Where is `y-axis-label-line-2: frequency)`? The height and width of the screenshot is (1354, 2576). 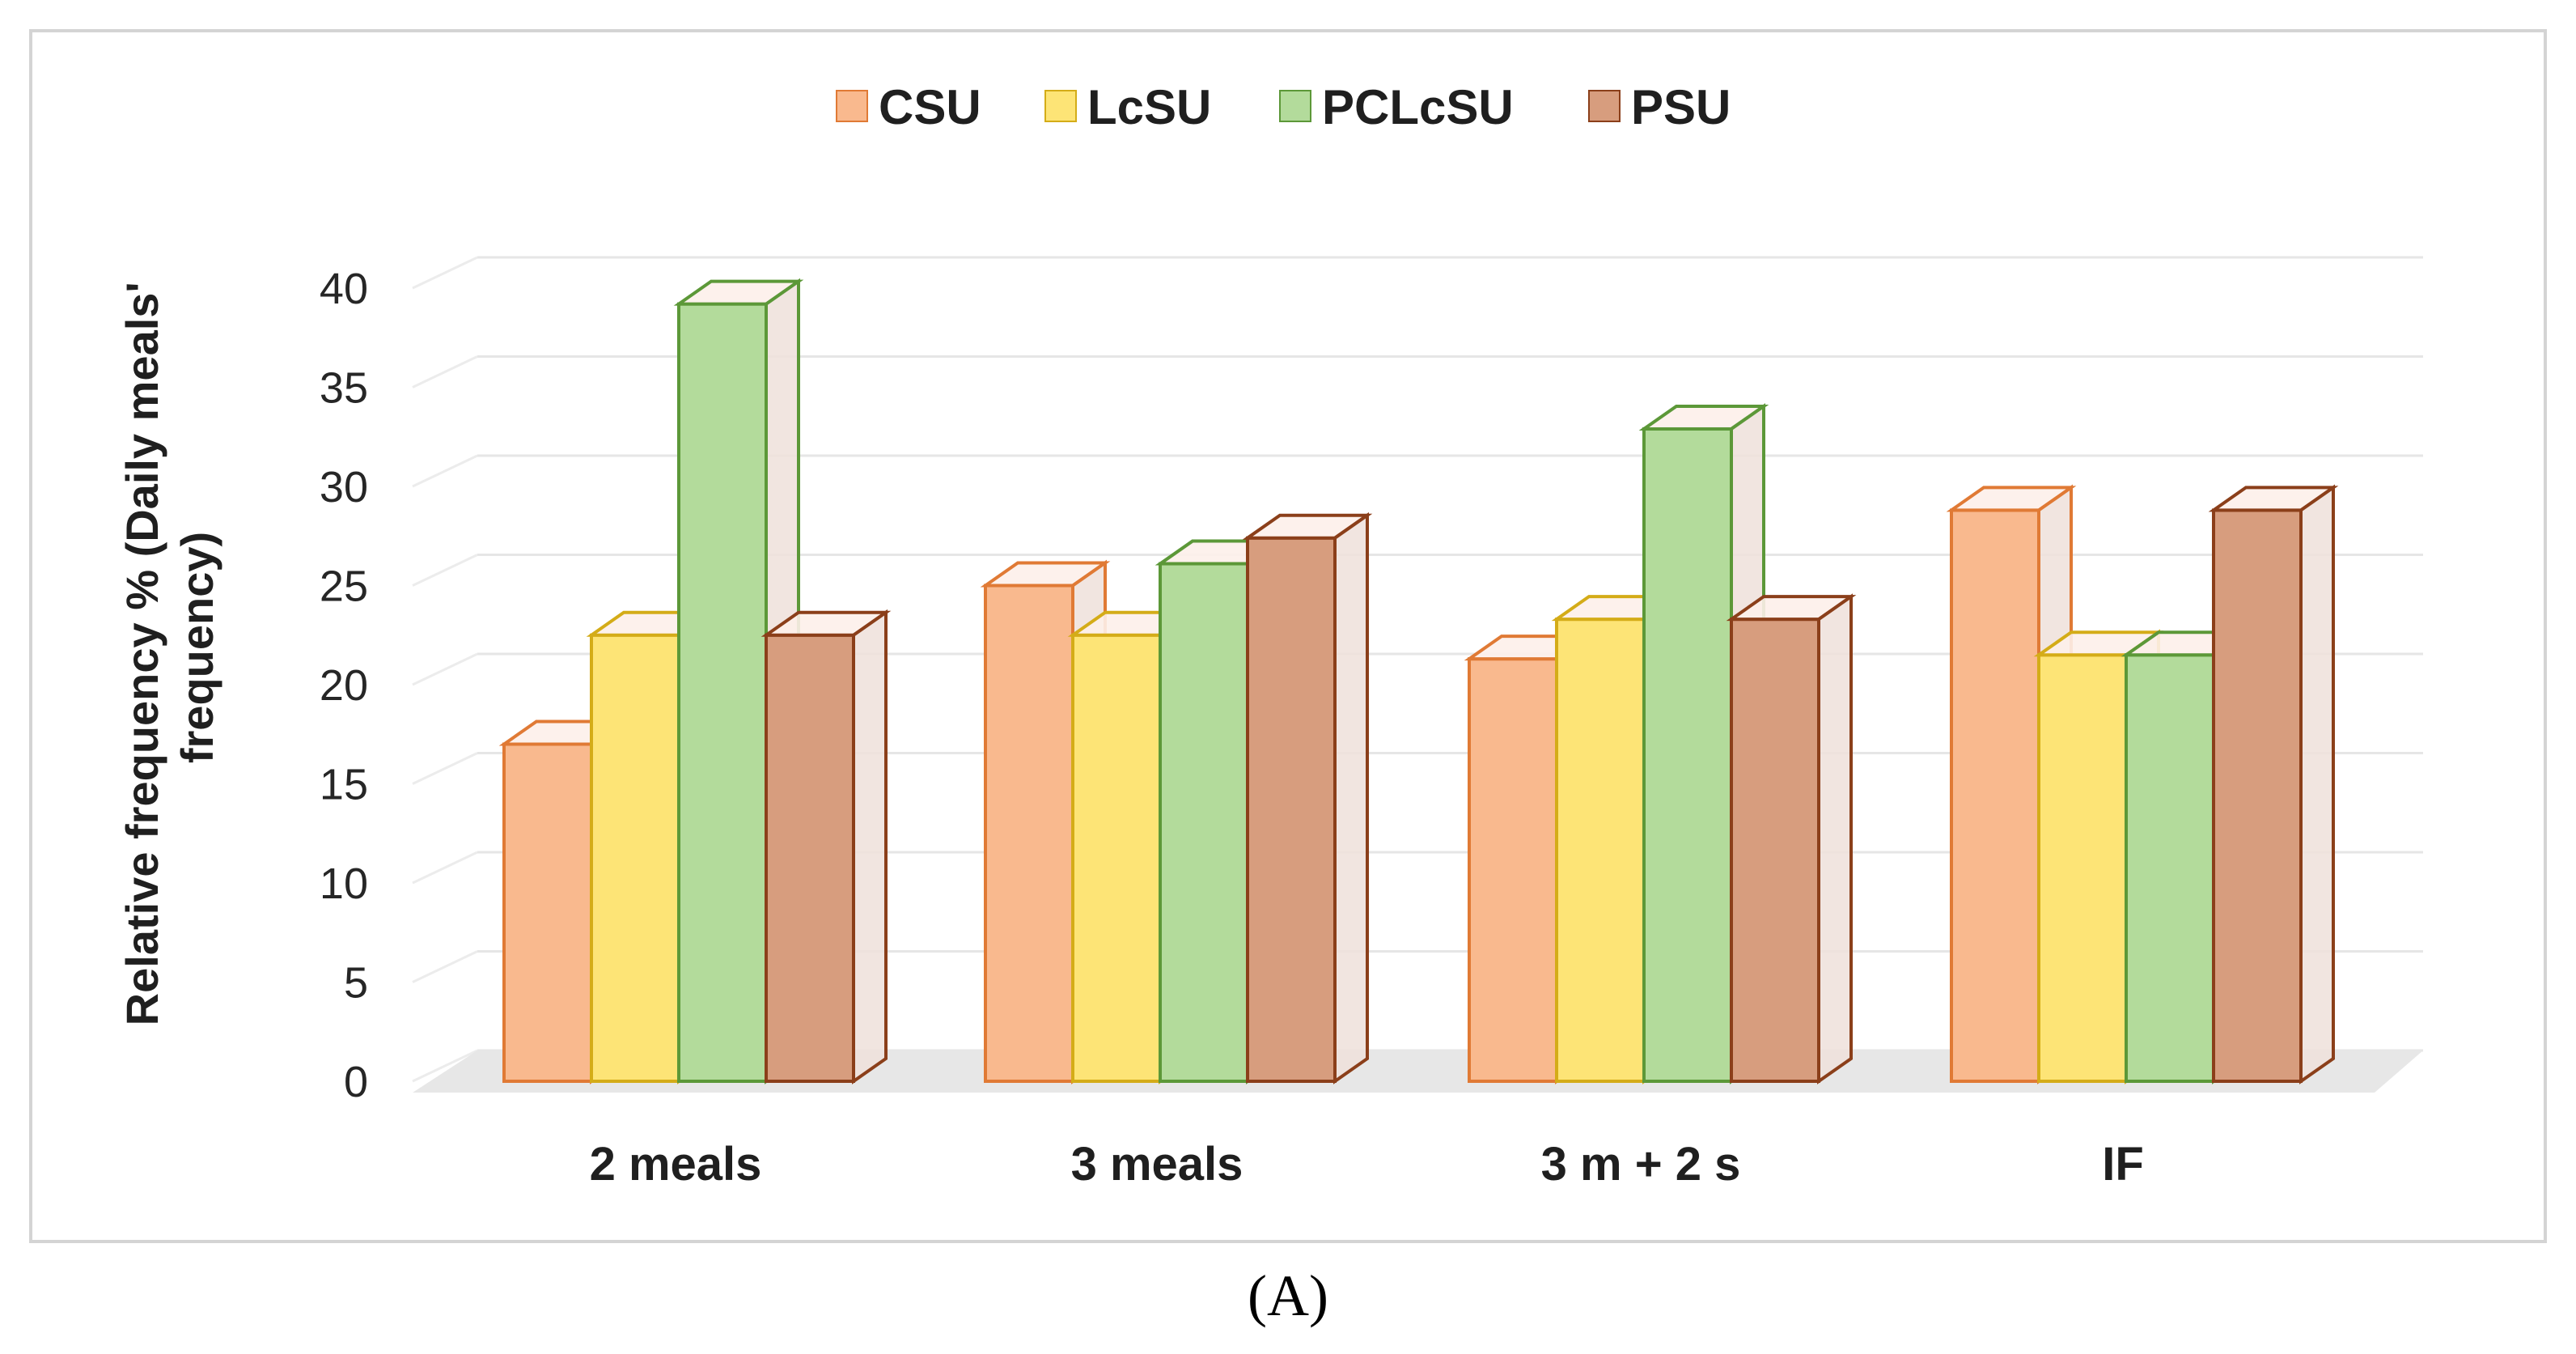
y-axis-label-line-2: frequency) is located at coordinates (197, 647).